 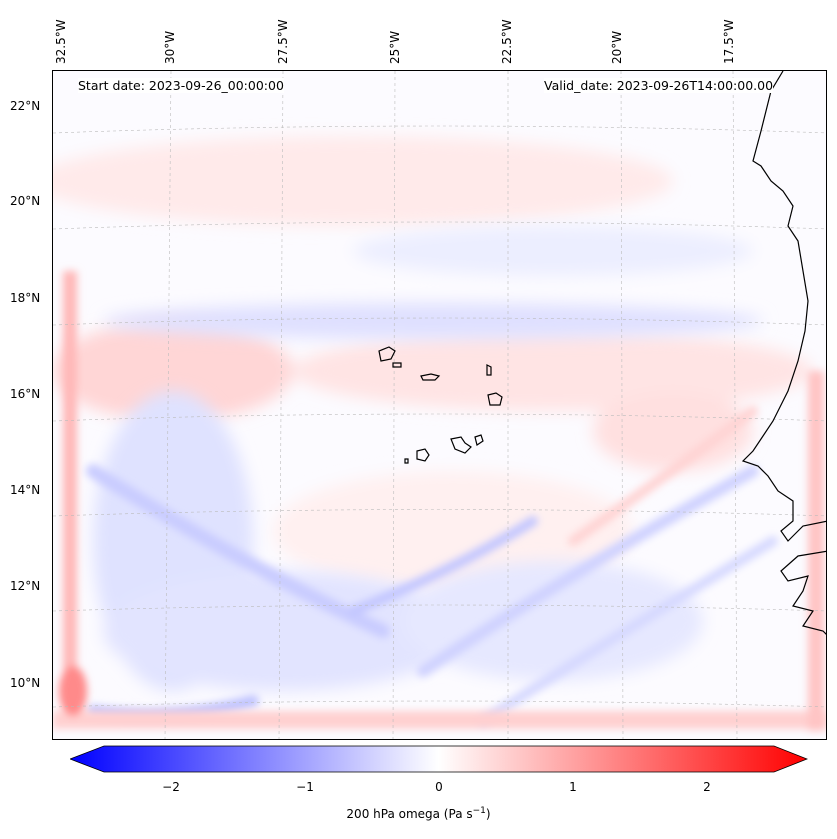 I want to click on colorbar-tick-label: −2, so click(x=171, y=787).